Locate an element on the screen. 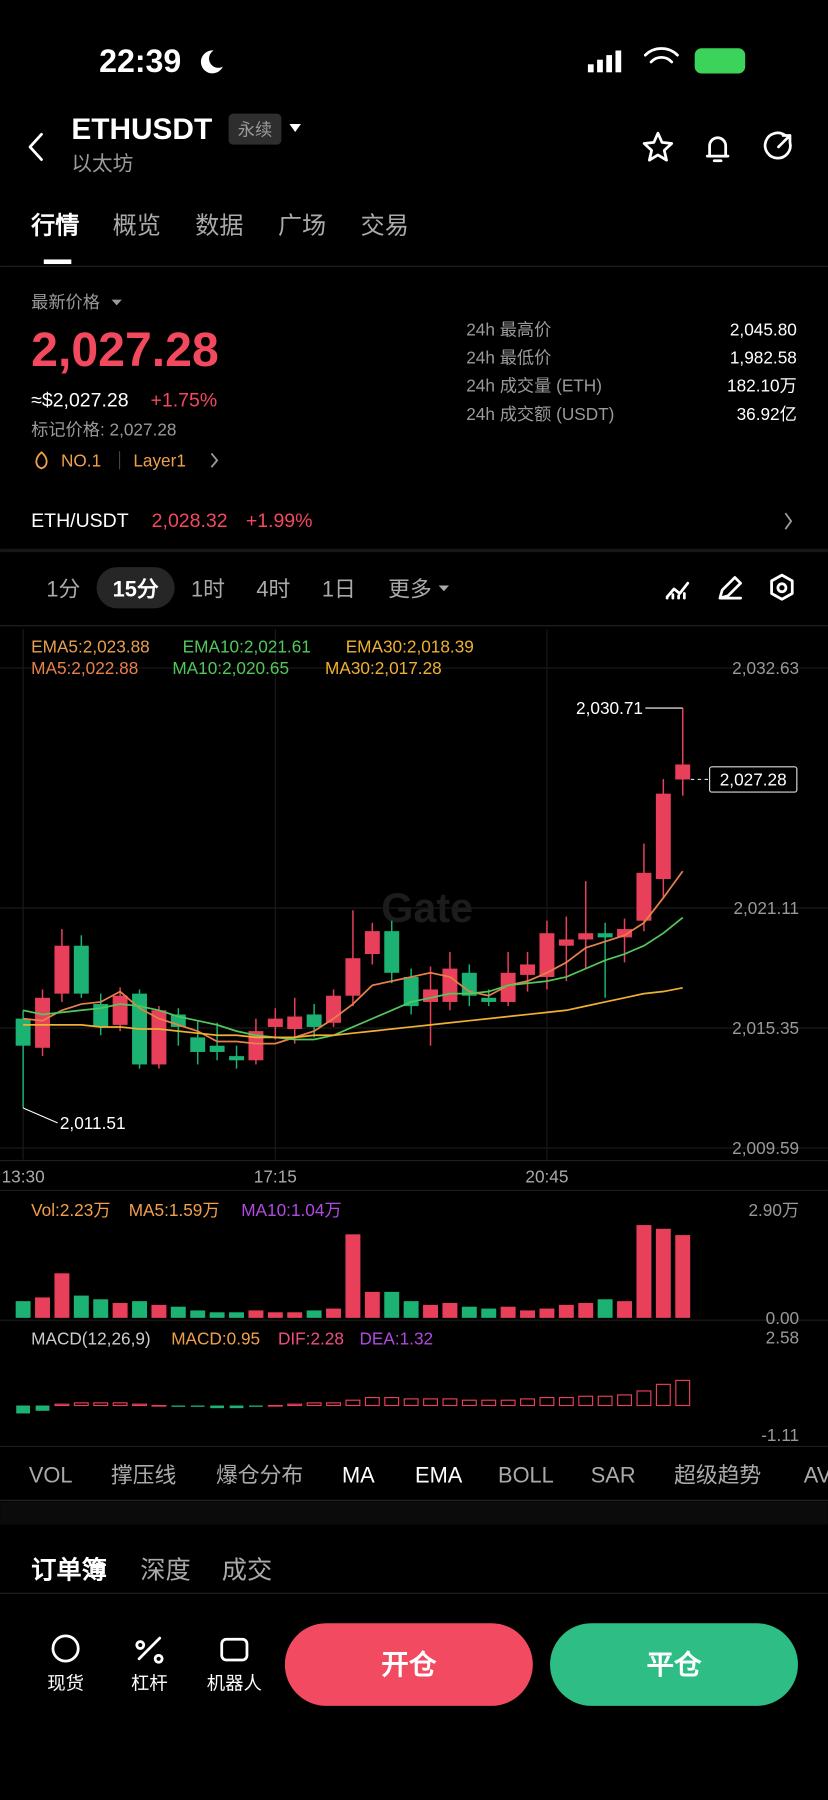  spacer is located at coordinates (414, 1513).